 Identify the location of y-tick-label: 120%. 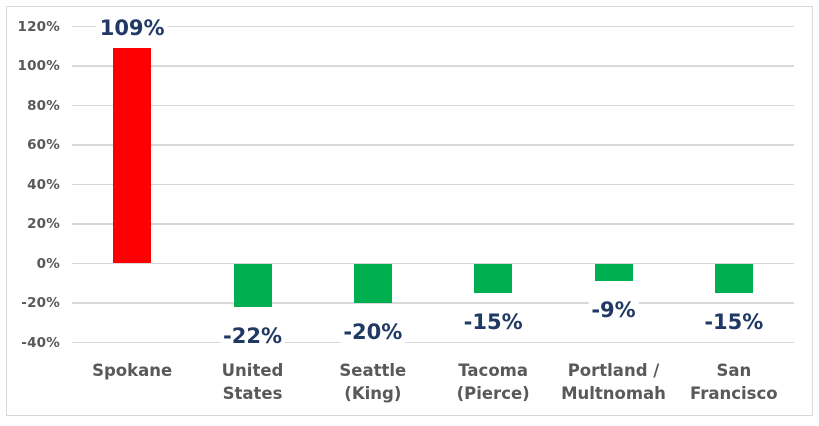
(38, 26).